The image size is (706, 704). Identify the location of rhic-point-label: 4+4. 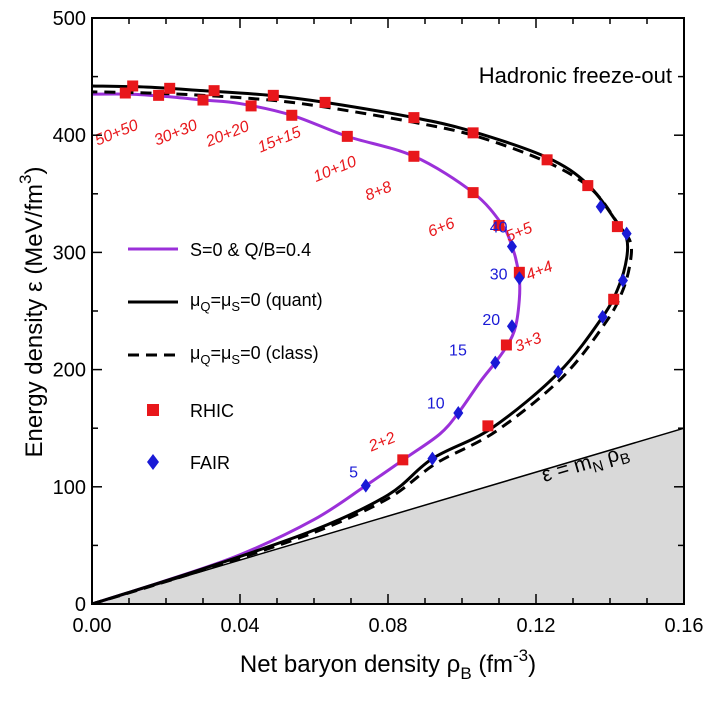
(540, 271).